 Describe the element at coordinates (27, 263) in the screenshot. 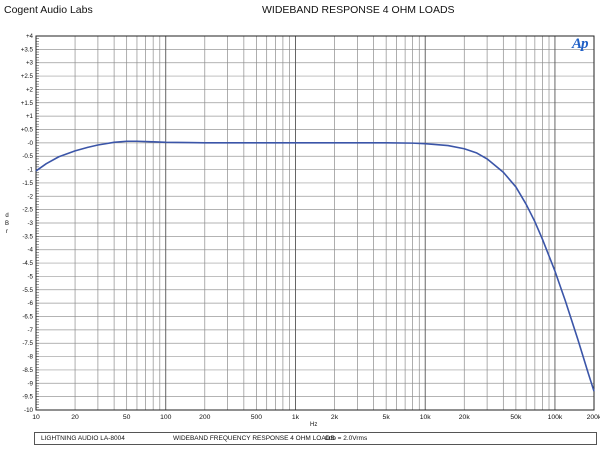

I see `y-tick-label: -4.5` at that location.